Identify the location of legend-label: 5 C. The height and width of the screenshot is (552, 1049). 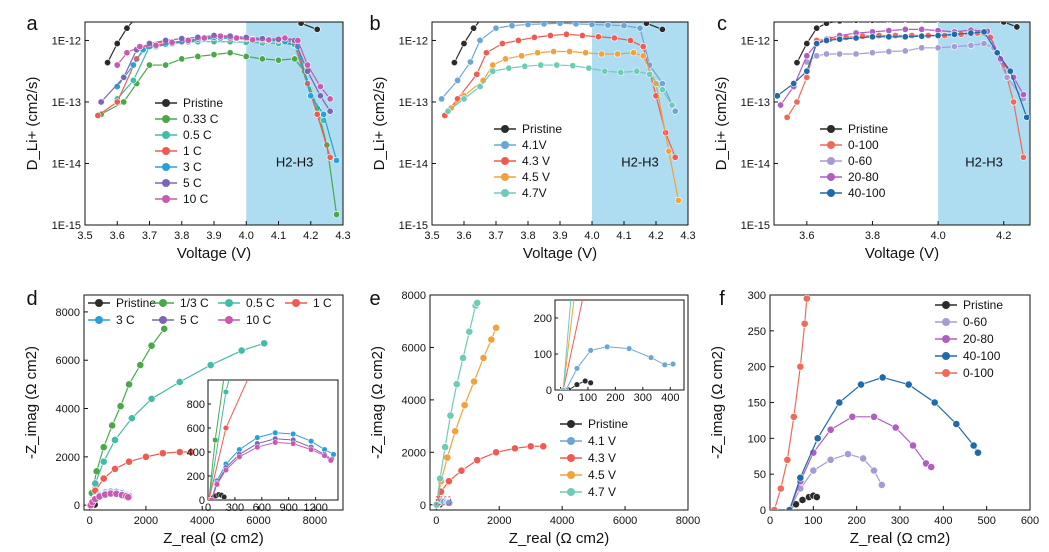
(192, 183).